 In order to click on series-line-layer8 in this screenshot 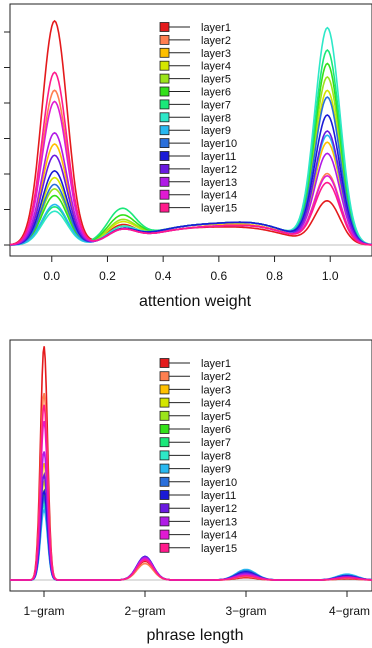, I will do `click(191, 541)`.